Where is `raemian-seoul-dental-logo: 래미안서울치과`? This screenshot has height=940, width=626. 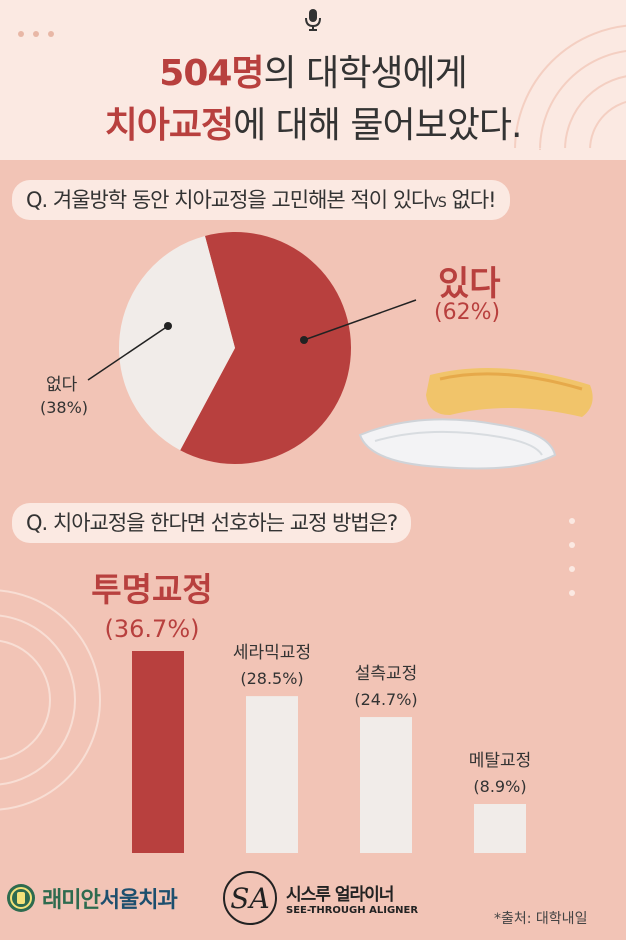
raemian-seoul-dental-logo: 래미안서울치과 is located at coordinates (92, 898).